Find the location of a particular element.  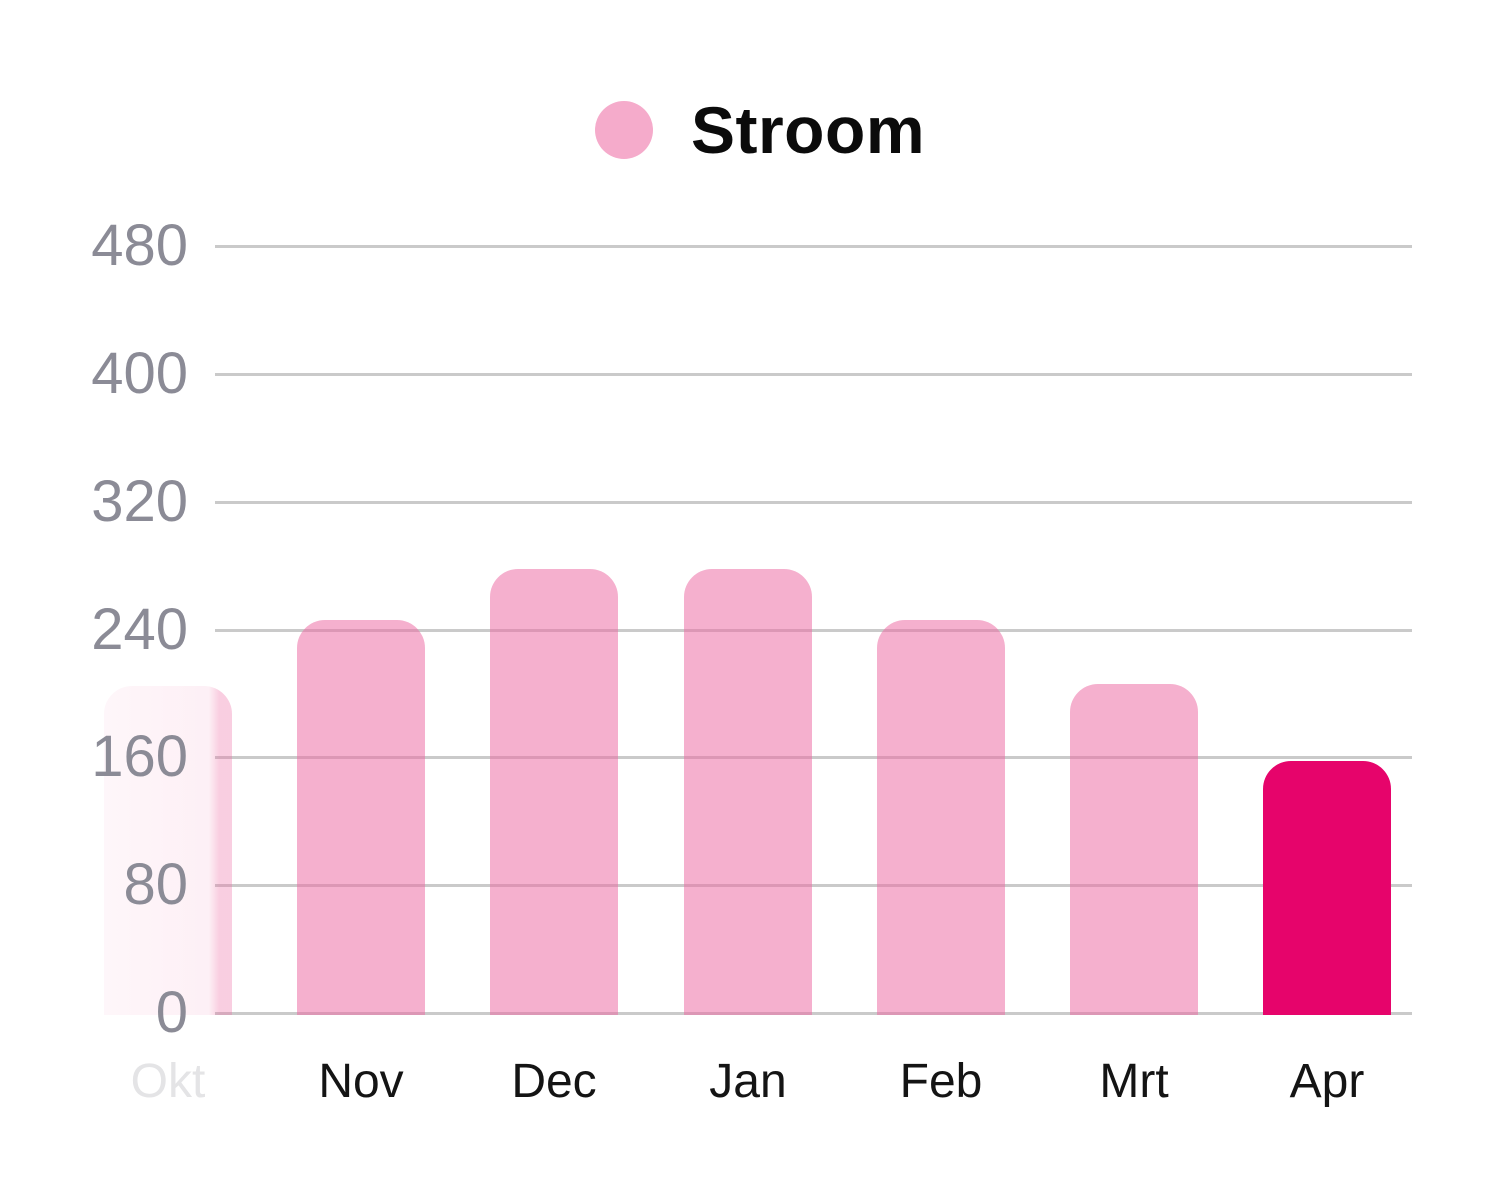

bar-jan is located at coordinates (748, 792).